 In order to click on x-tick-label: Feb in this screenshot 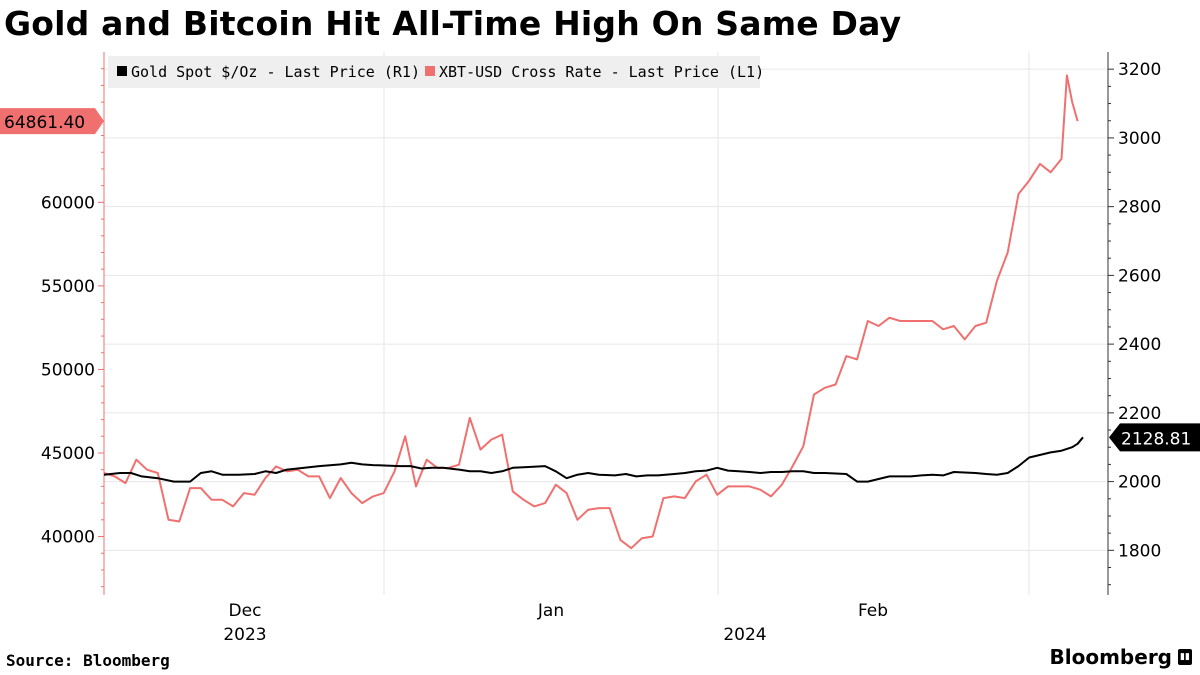, I will do `click(873, 611)`.